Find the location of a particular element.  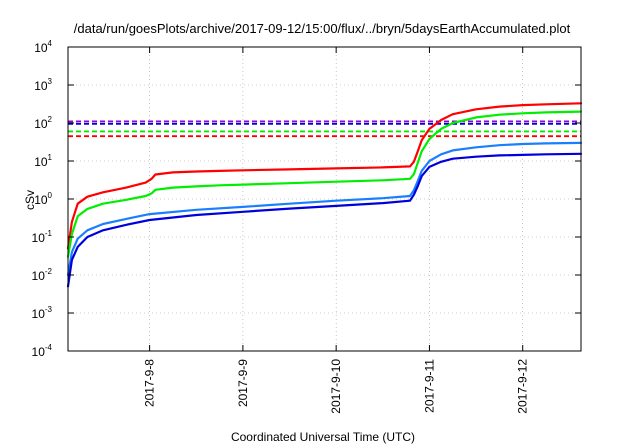

x-tick-label: 2017-9-9 is located at coordinates (243, 383).